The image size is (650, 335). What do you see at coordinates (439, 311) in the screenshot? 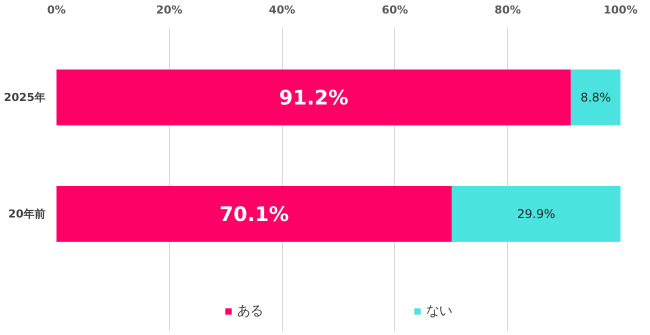
I see `legend-label: ない` at bounding box center [439, 311].